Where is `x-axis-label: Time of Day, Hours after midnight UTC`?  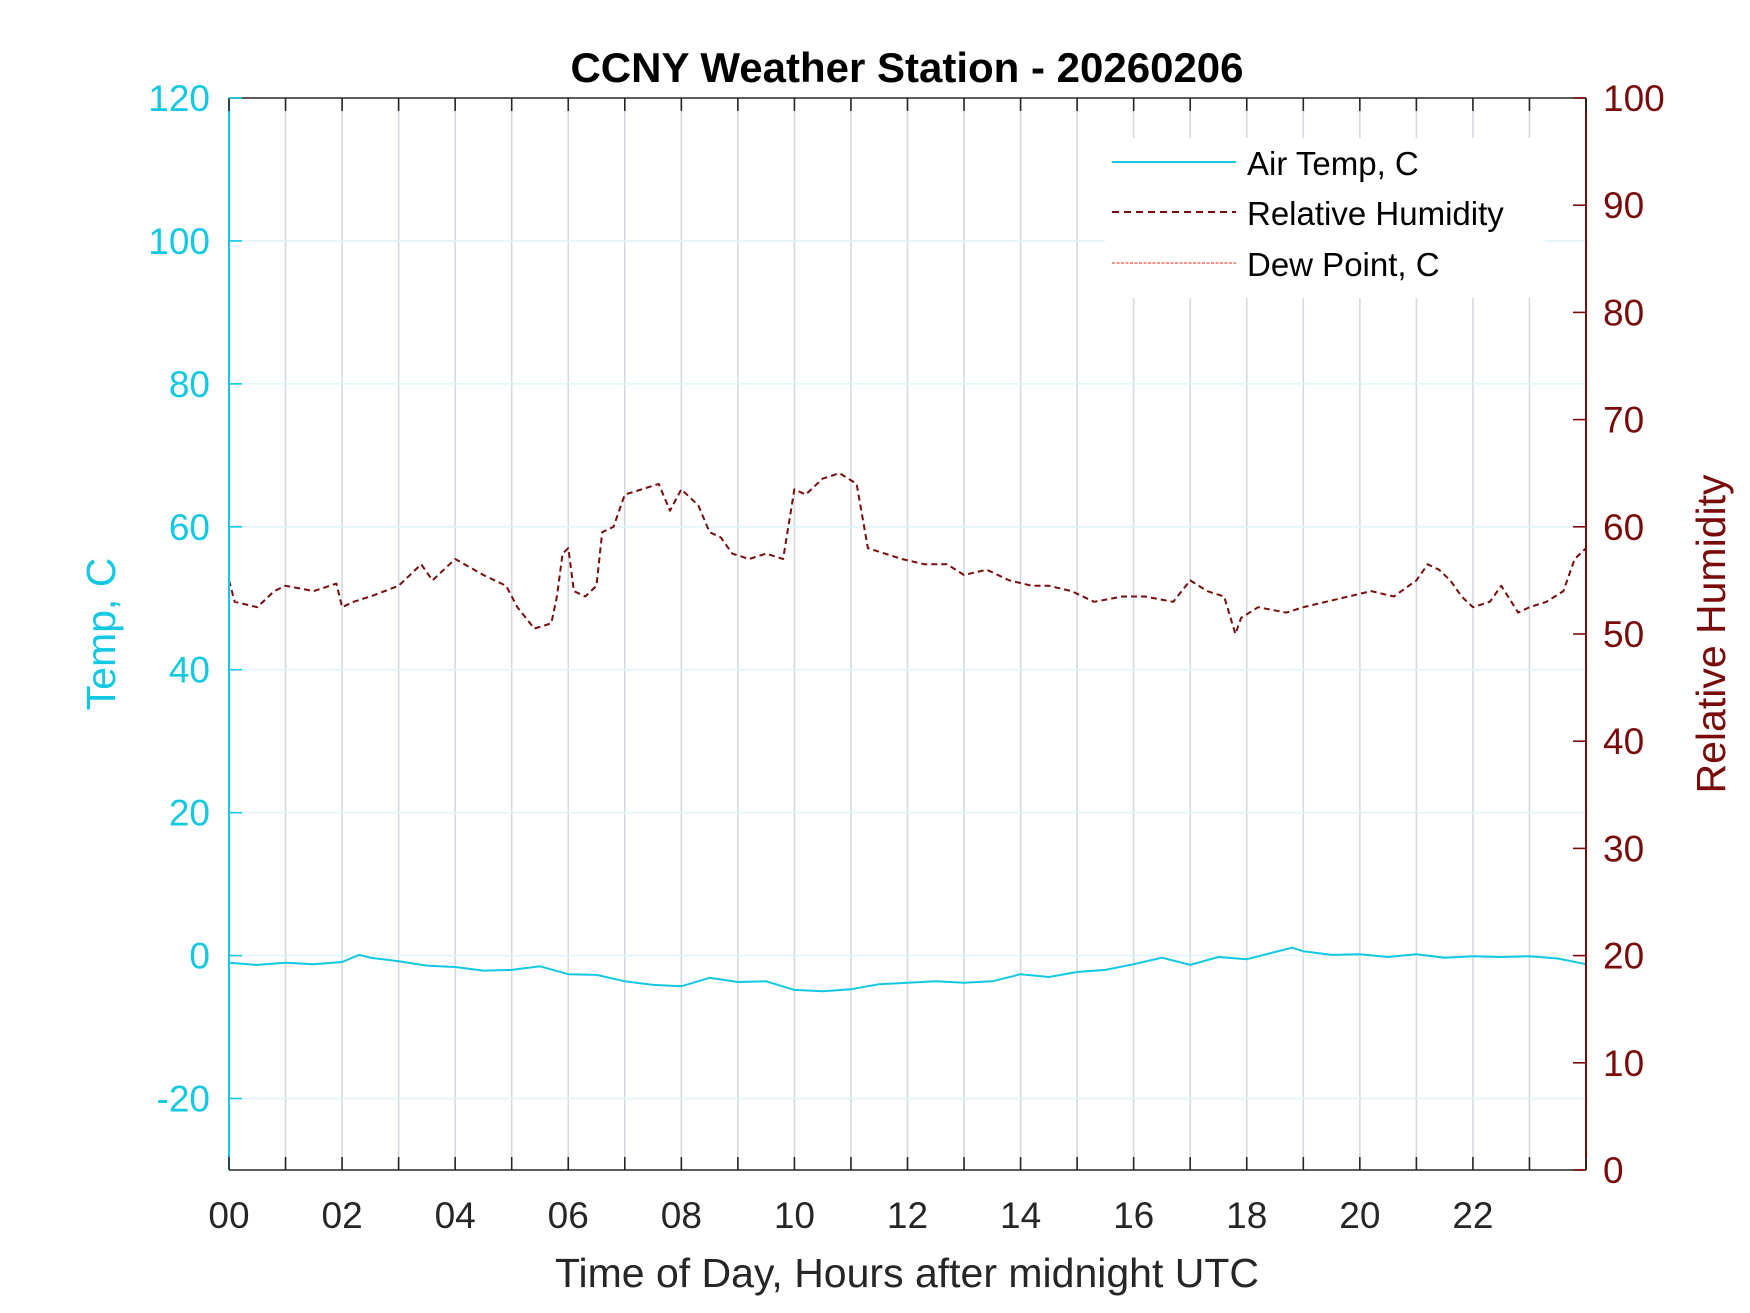
x-axis-label: Time of Day, Hours after midnight UTC is located at coordinates (907, 1273).